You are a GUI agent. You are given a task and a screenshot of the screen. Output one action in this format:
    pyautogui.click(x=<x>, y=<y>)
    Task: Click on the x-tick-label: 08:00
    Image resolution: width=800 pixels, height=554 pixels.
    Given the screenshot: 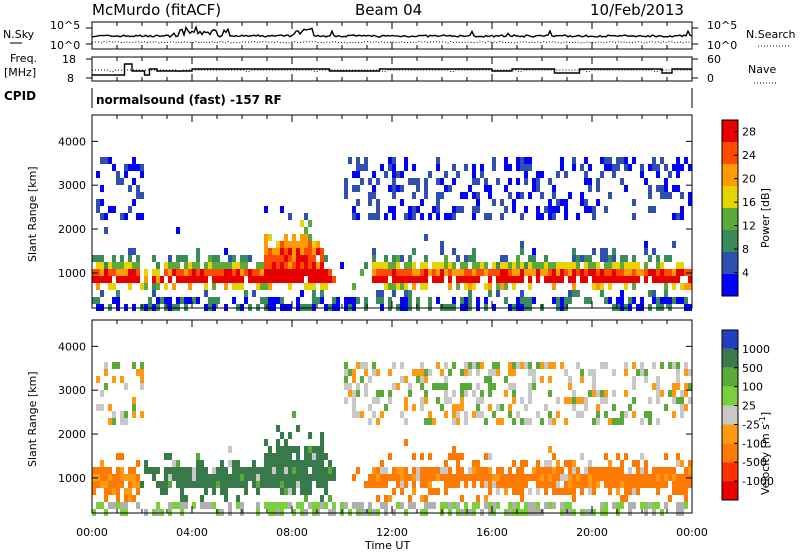 What is the action you would take?
    pyautogui.click(x=292, y=532)
    